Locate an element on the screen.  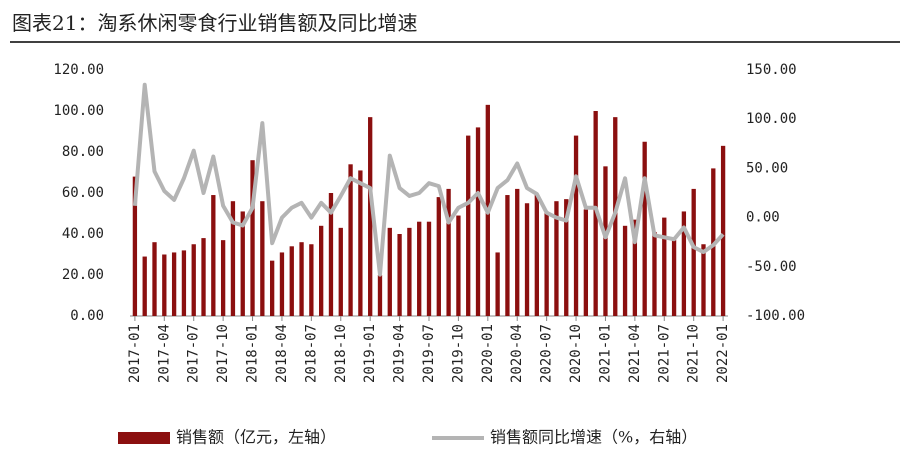
x-tick-label: 2020-01 is located at coordinates (488, 353).